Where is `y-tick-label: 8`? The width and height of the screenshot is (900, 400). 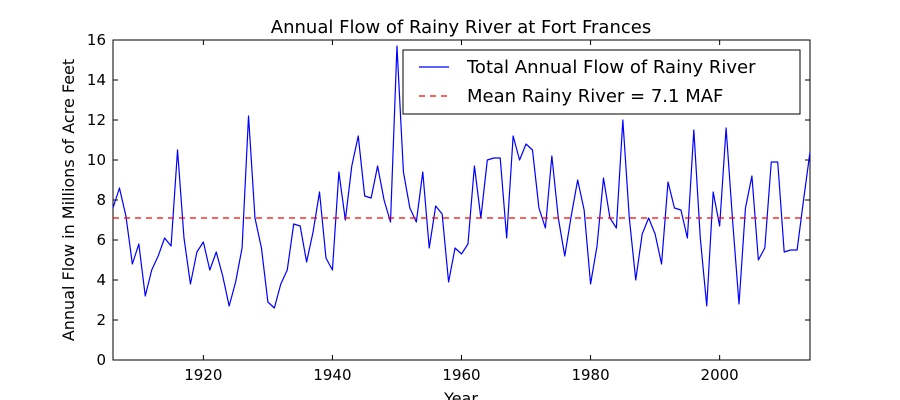 y-tick-label: 8 is located at coordinates (101, 200).